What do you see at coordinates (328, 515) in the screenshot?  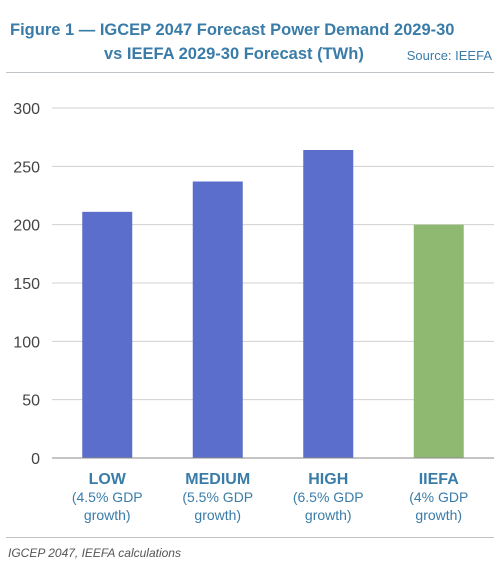 I see `x-tick-note-high-2: growth)` at bounding box center [328, 515].